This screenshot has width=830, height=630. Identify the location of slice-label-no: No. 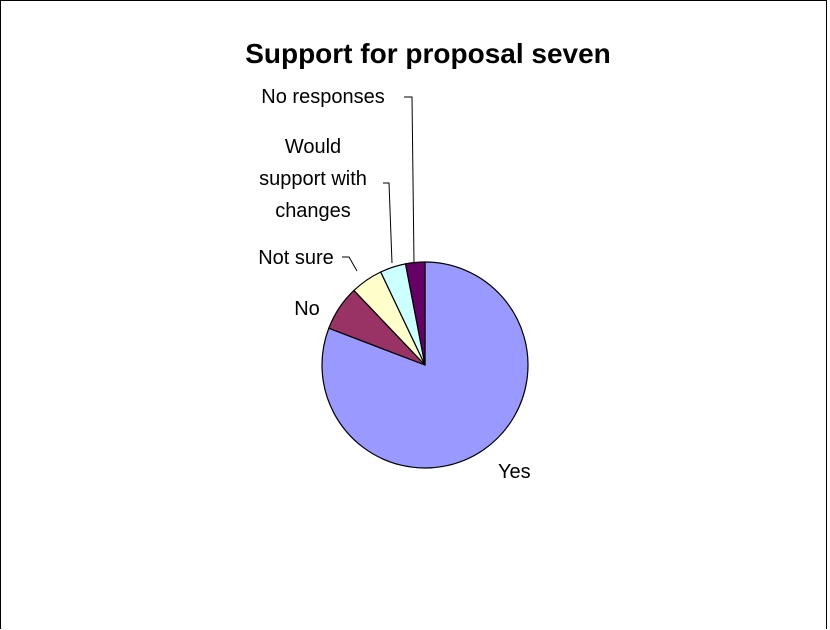
(307, 309).